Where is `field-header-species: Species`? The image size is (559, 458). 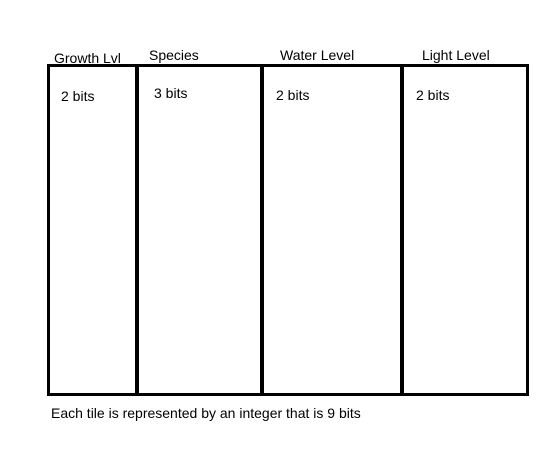
field-header-species: Species is located at coordinates (174, 55).